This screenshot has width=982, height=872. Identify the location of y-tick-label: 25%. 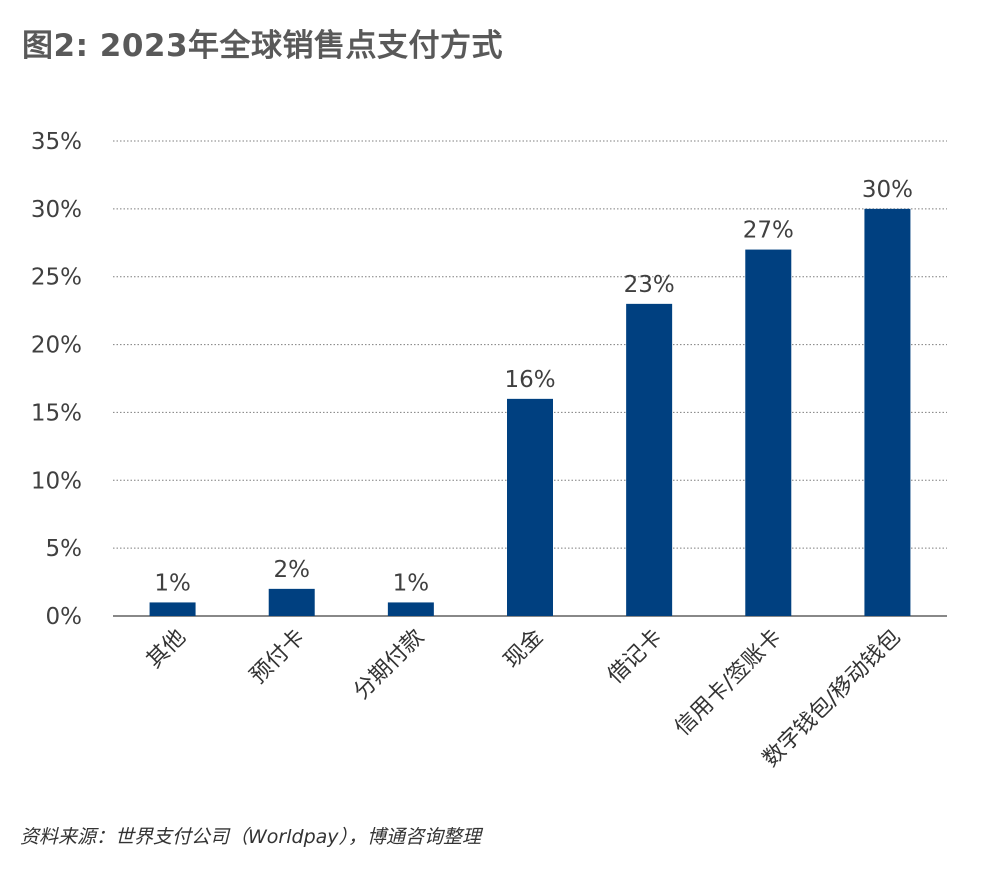
(56, 278).